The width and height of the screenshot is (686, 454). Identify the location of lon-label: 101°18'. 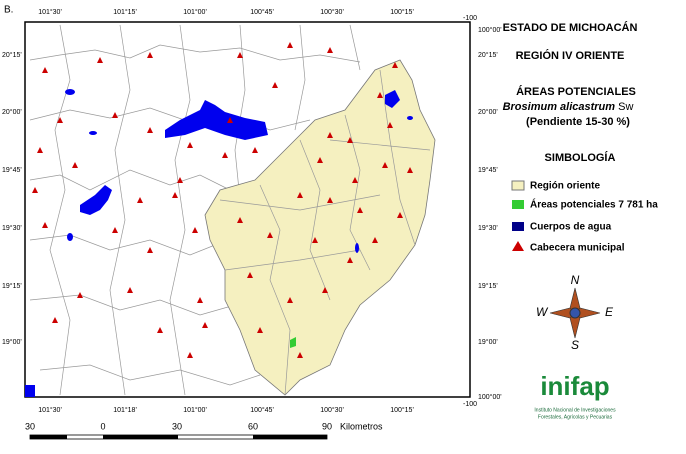
(125, 410).